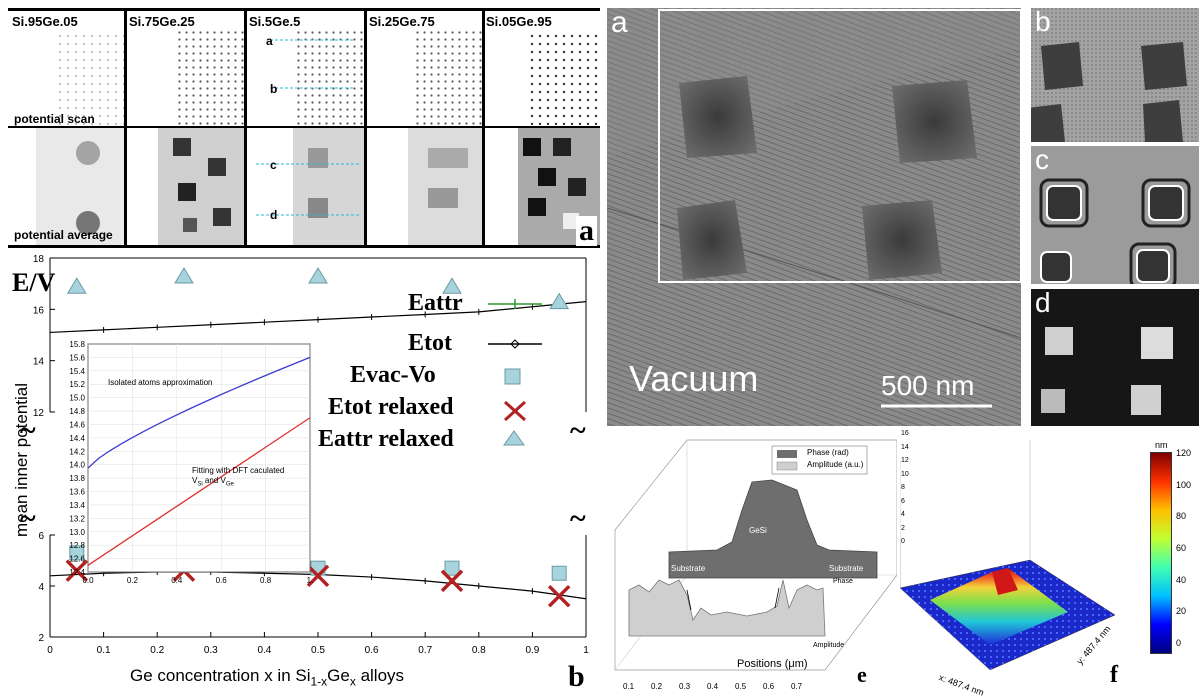  Describe the element at coordinates (39, 310) in the screenshot. I see `y-tick-label: 16` at that location.